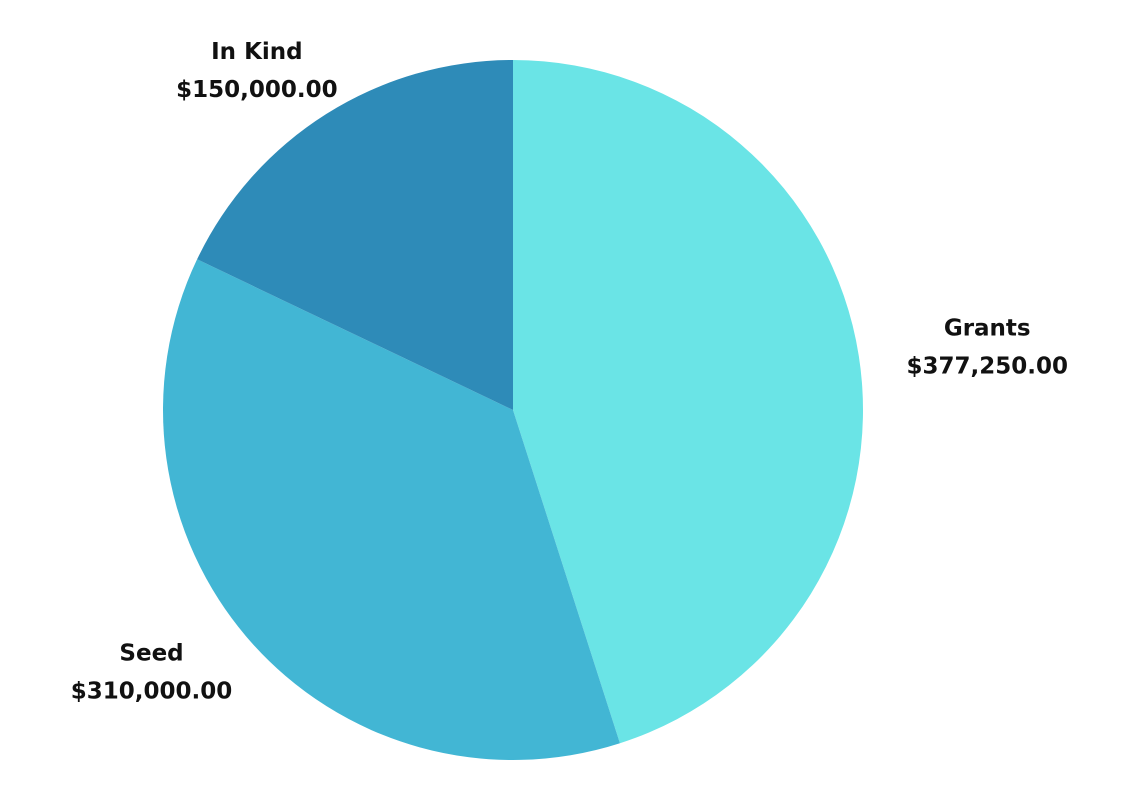  What do you see at coordinates (987, 329) in the screenshot?
I see `slice-label: Grants` at bounding box center [987, 329].